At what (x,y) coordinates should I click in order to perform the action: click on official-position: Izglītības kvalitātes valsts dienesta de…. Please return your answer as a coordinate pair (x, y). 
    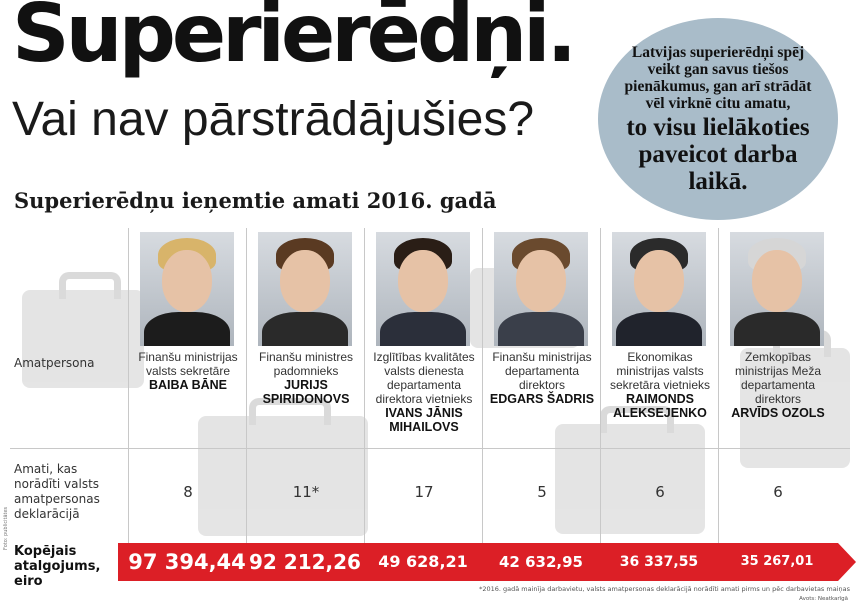
    Looking at the image, I should click on (424, 378).